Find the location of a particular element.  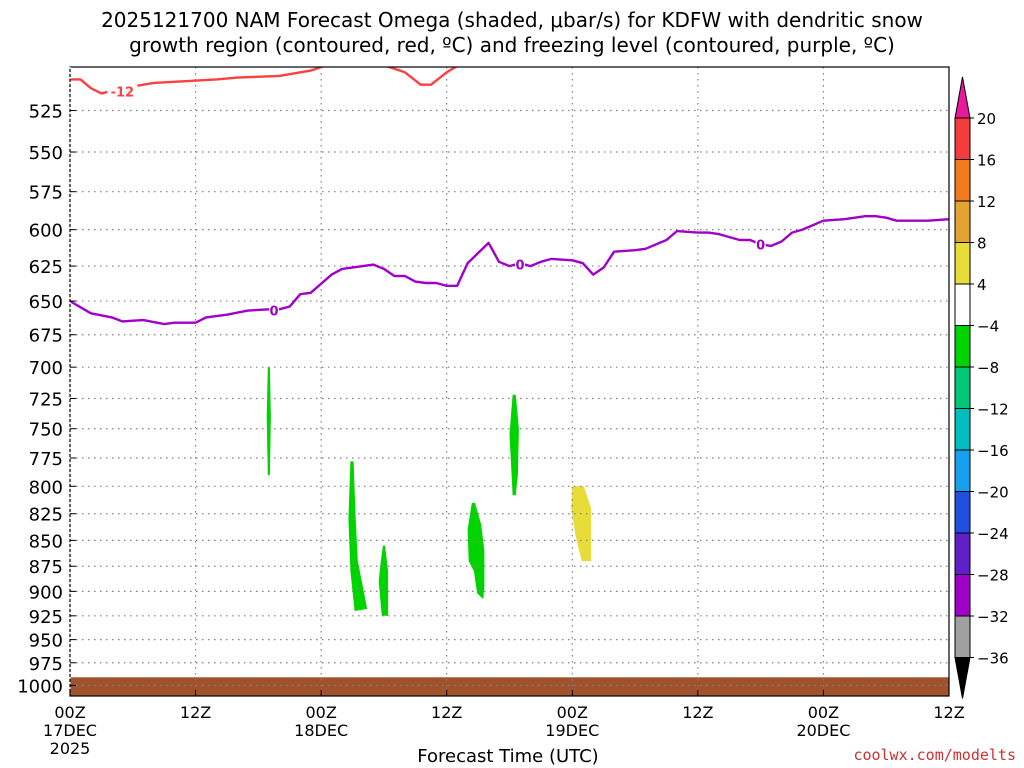

colorbar-label-3: 8 is located at coordinates (982, 244).